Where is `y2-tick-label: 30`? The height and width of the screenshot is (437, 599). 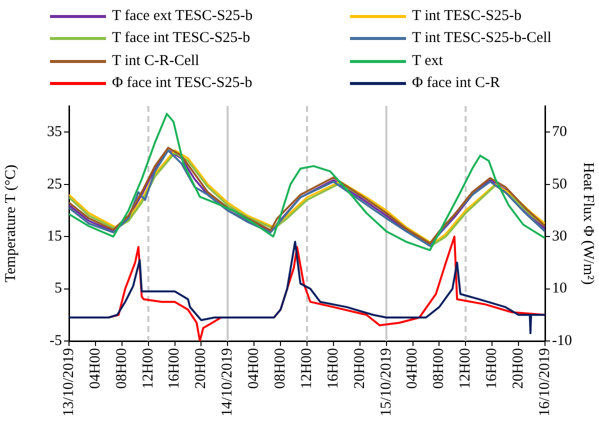 y2-tick-label: 30 is located at coordinates (559, 236).